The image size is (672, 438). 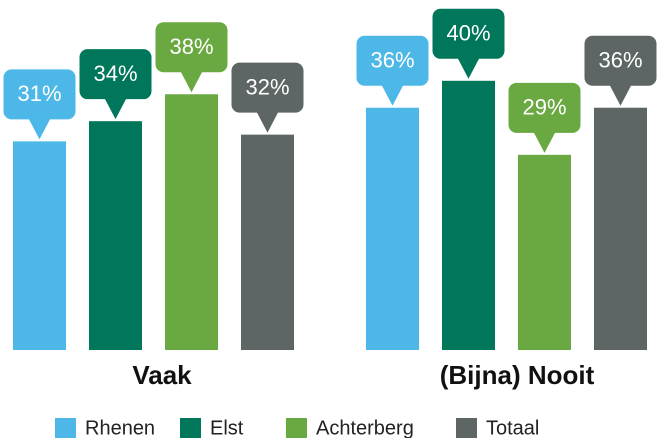 I want to click on value-label: 29%, so click(x=544, y=107).